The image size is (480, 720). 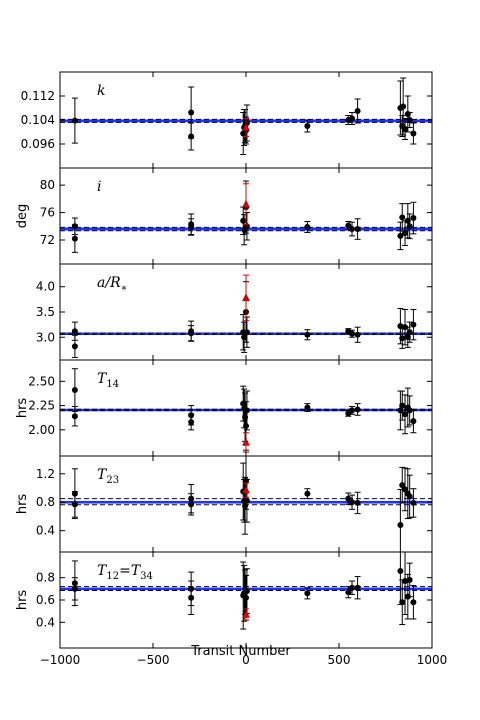 I want to click on y-tick-label: 4.0, so click(x=45, y=287).